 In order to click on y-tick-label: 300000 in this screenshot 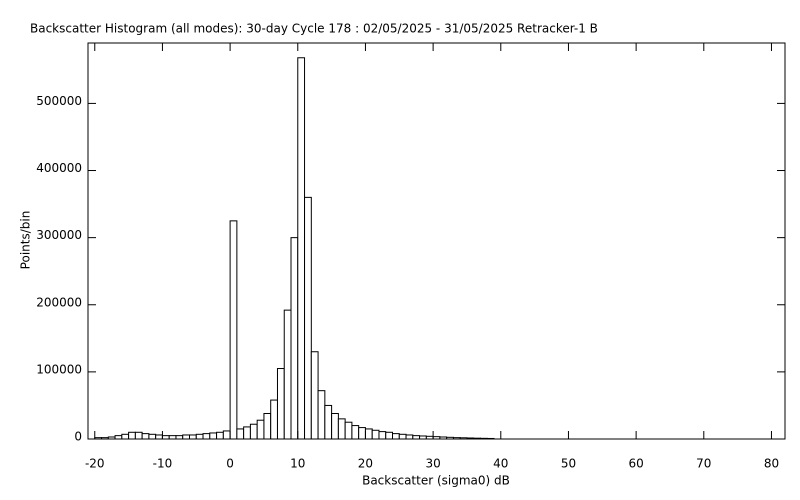, I will do `click(59, 235)`.